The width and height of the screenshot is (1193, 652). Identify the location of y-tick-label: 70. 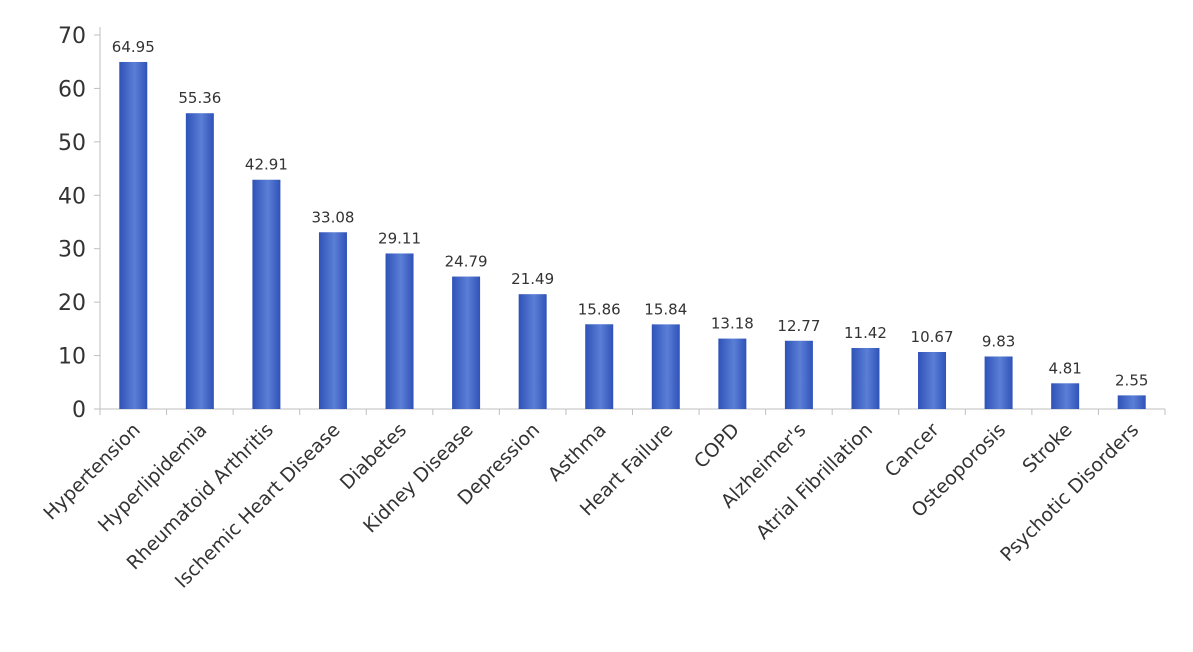
(72, 36).